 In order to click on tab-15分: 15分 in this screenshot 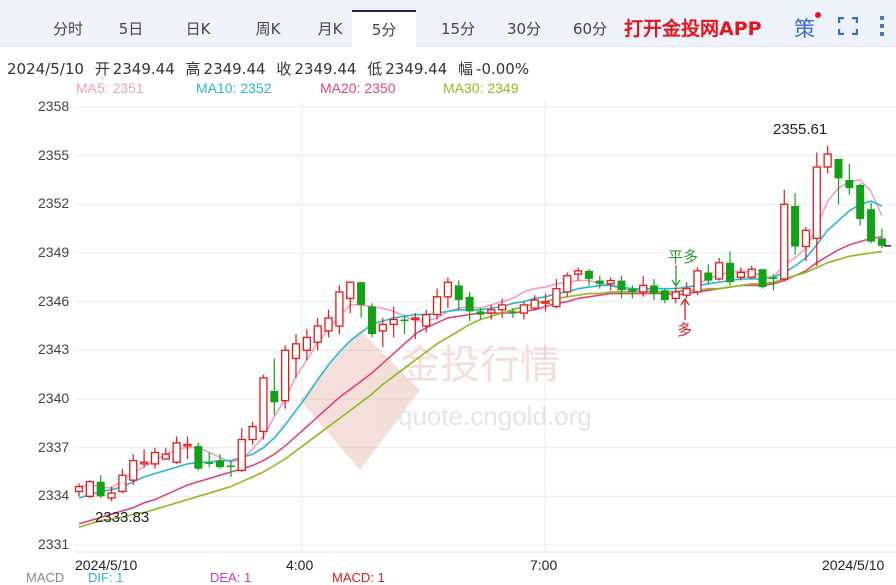, I will do `click(458, 29)`.